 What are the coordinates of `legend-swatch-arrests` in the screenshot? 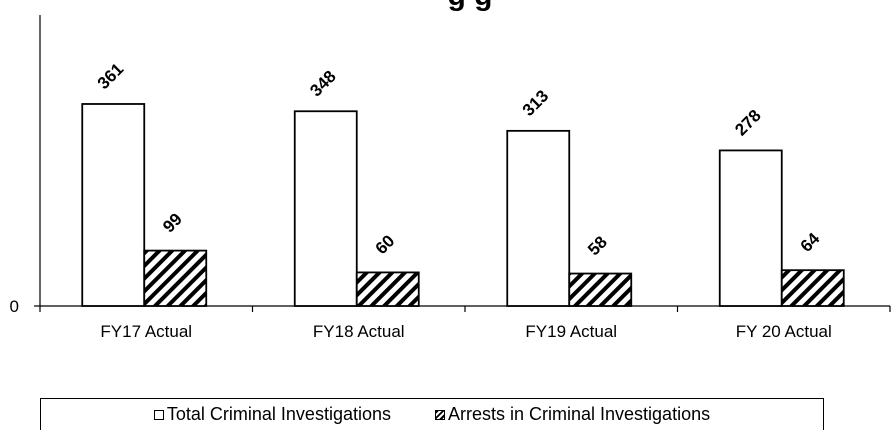 It's located at (440, 414).